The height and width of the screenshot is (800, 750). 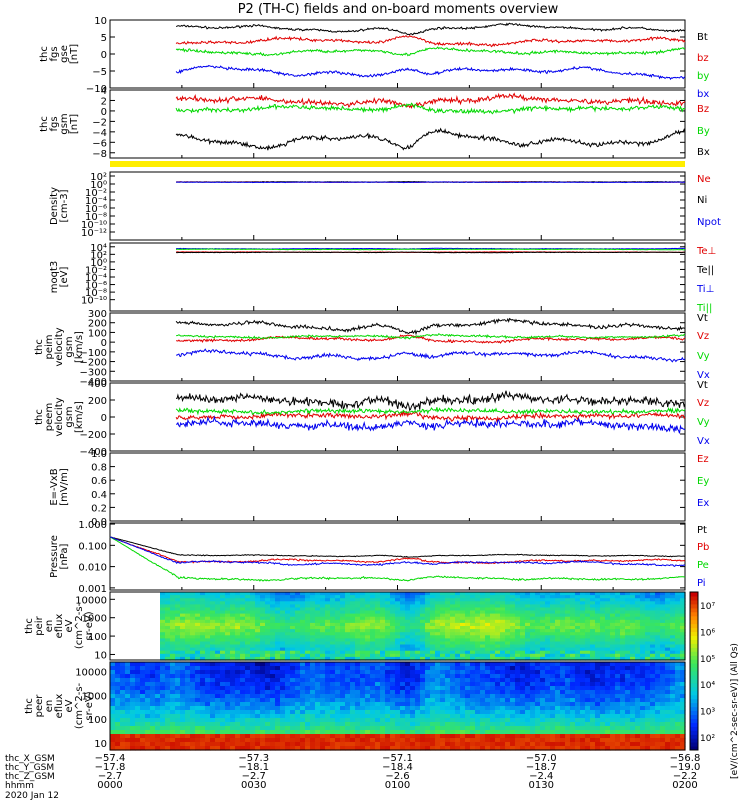 What do you see at coordinates (64, 556) in the screenshot?
I see `ylabel-pressure-1: [nPa]` at bounding box center [64, 556].